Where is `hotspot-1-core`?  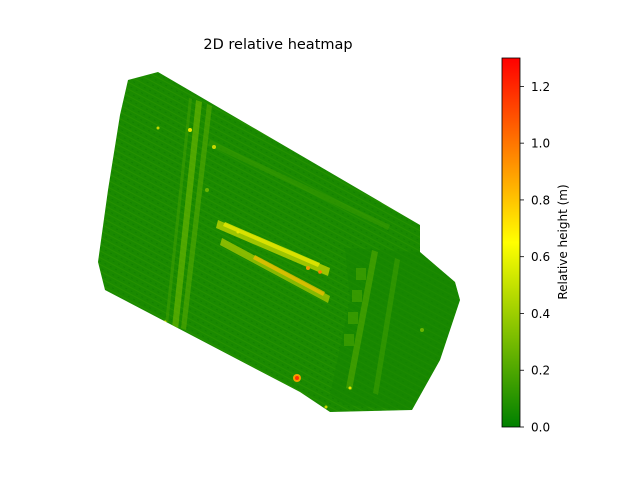 hotspot-1-core is located at coordinates (297, 378).